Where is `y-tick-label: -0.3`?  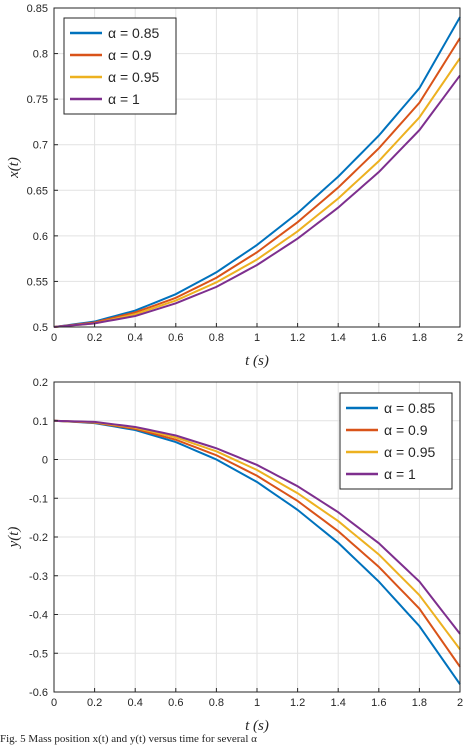 y-tick-label: -0.3 is located at coordinates (38, 577).